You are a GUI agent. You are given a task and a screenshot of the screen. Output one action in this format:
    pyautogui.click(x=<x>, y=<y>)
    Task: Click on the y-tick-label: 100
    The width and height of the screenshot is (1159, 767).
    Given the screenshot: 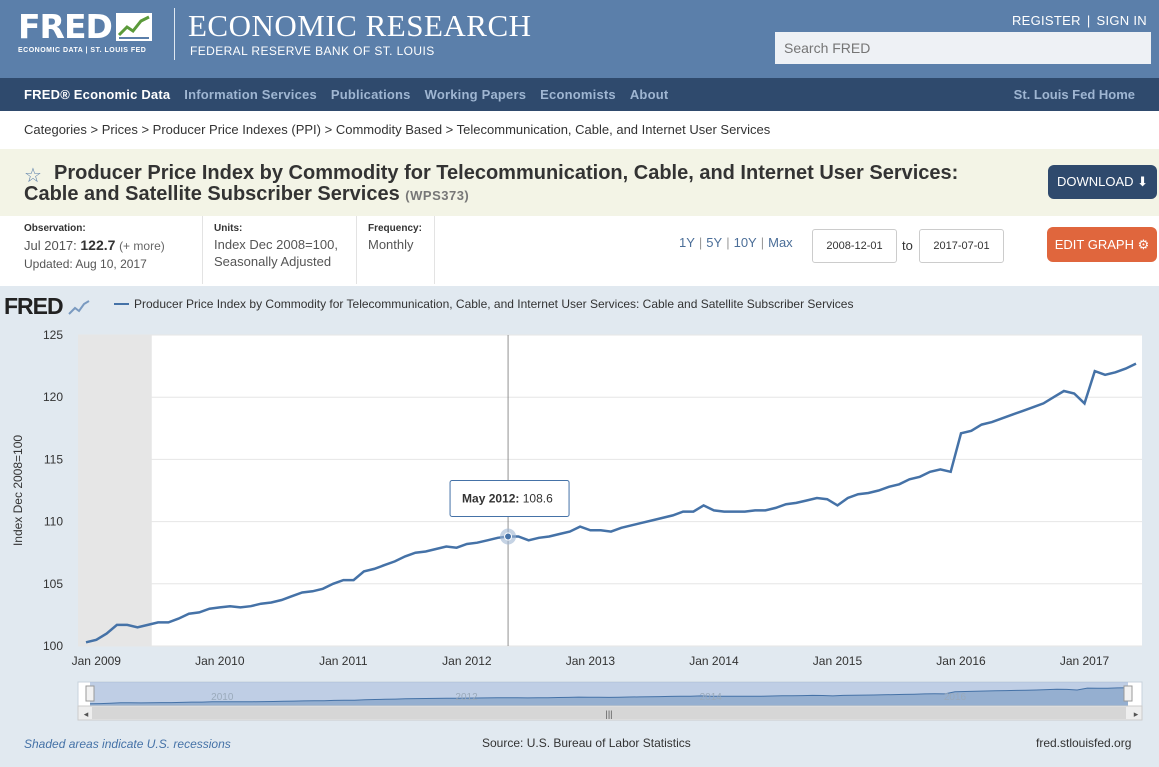 What is the action you would take?
    pyautogui.click(x=53, y=646)
    